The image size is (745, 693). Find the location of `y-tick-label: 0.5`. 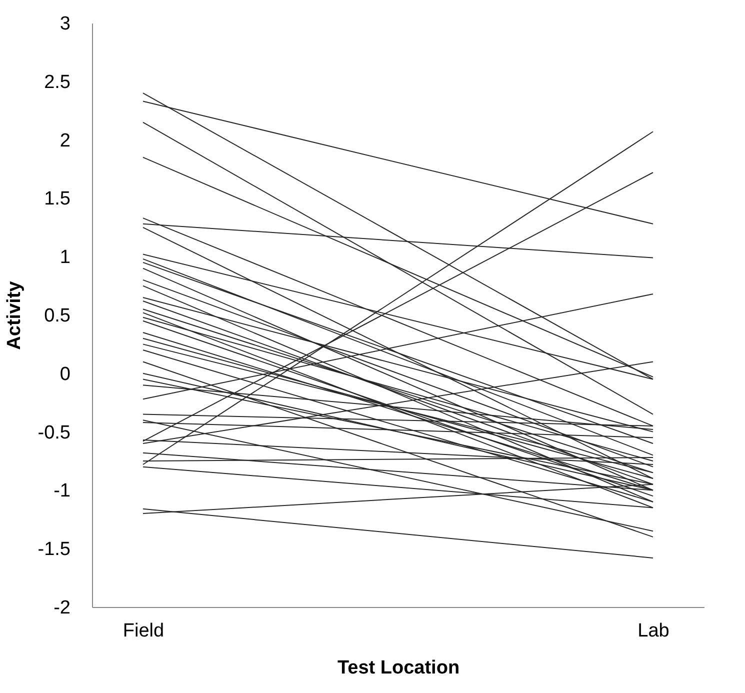

y-tick-label: 0.5 is located at coordinates (57, 316).